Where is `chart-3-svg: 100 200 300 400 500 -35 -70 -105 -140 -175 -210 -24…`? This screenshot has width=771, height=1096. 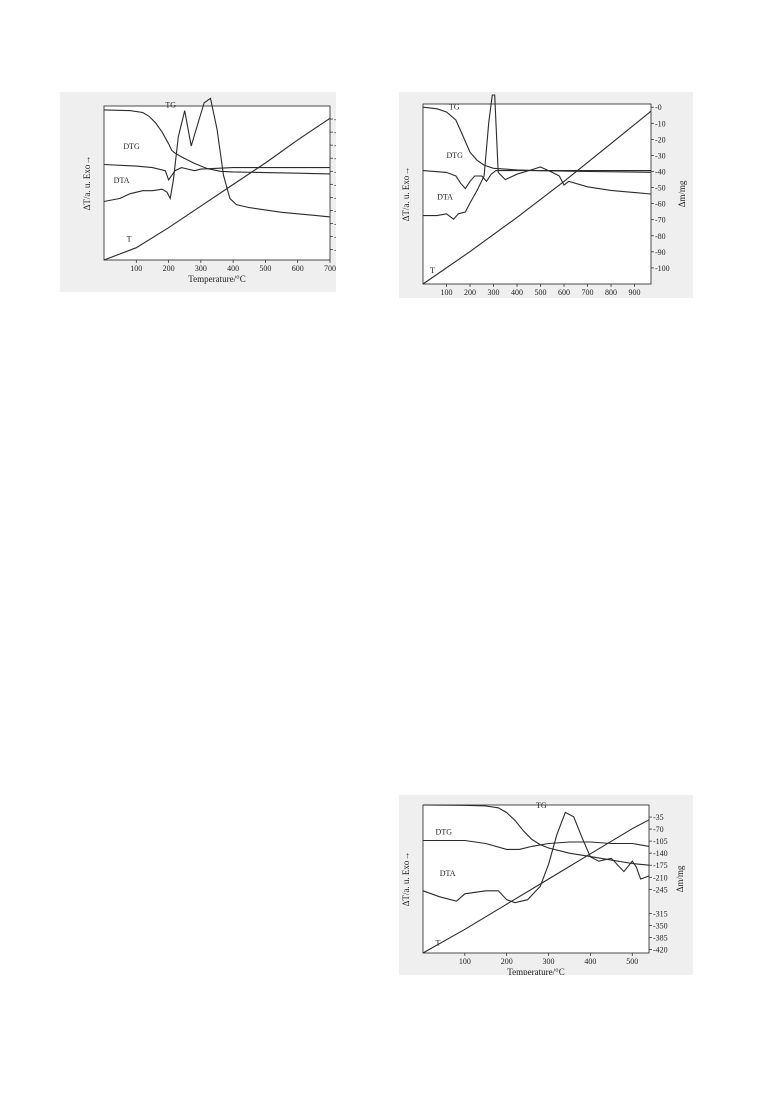
chart-3-svg: 100 200 300 400 500 -35 -70 -105 -140 -175 -210 -24… is located at coordinates (543, 888).